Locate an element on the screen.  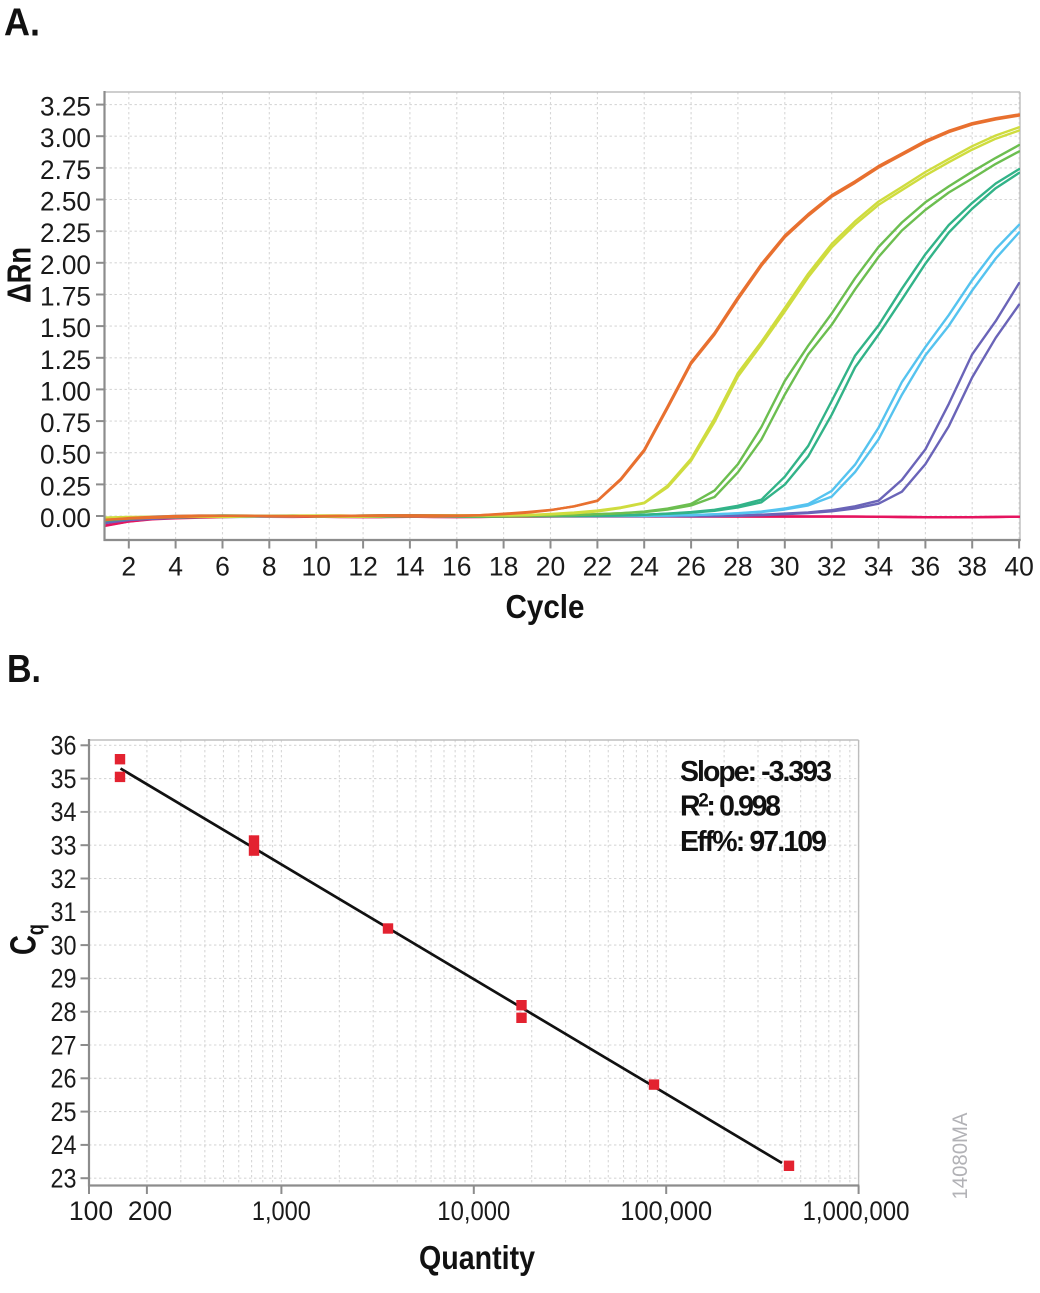
svg-text: 14 is located at coordinates (409, 567).